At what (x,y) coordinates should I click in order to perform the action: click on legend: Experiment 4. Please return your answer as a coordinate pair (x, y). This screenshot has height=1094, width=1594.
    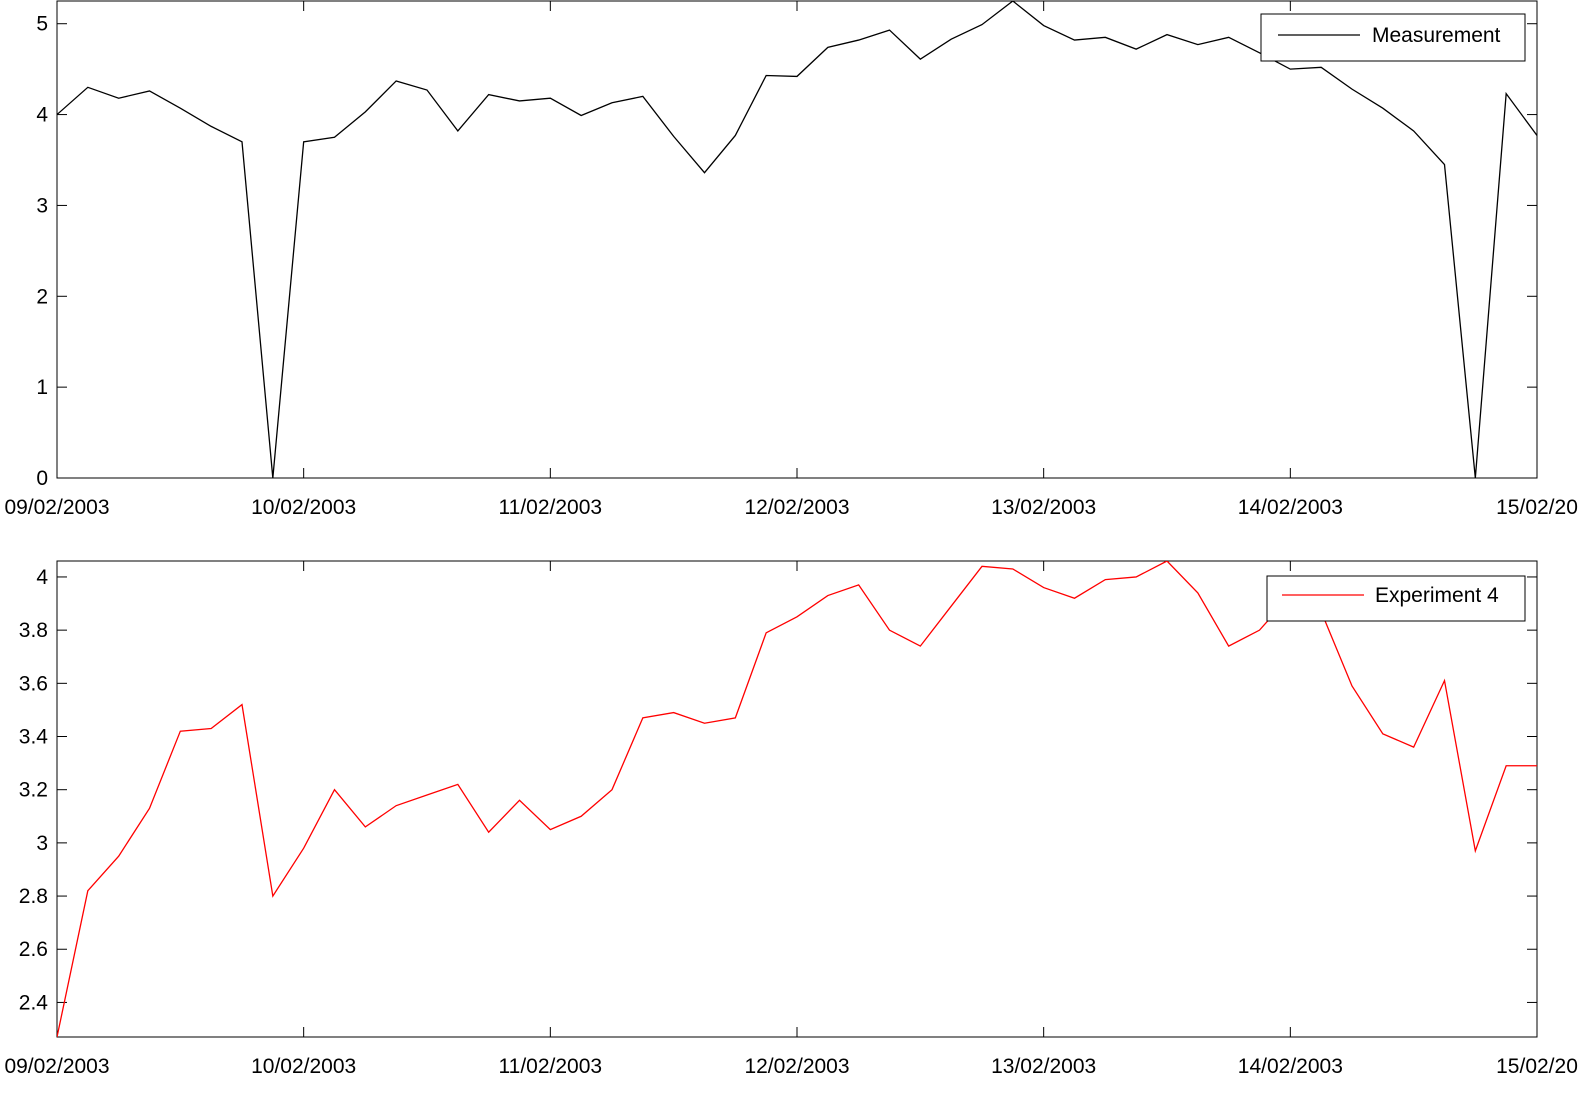
    Looking at the image, I should click on (1396, 598).